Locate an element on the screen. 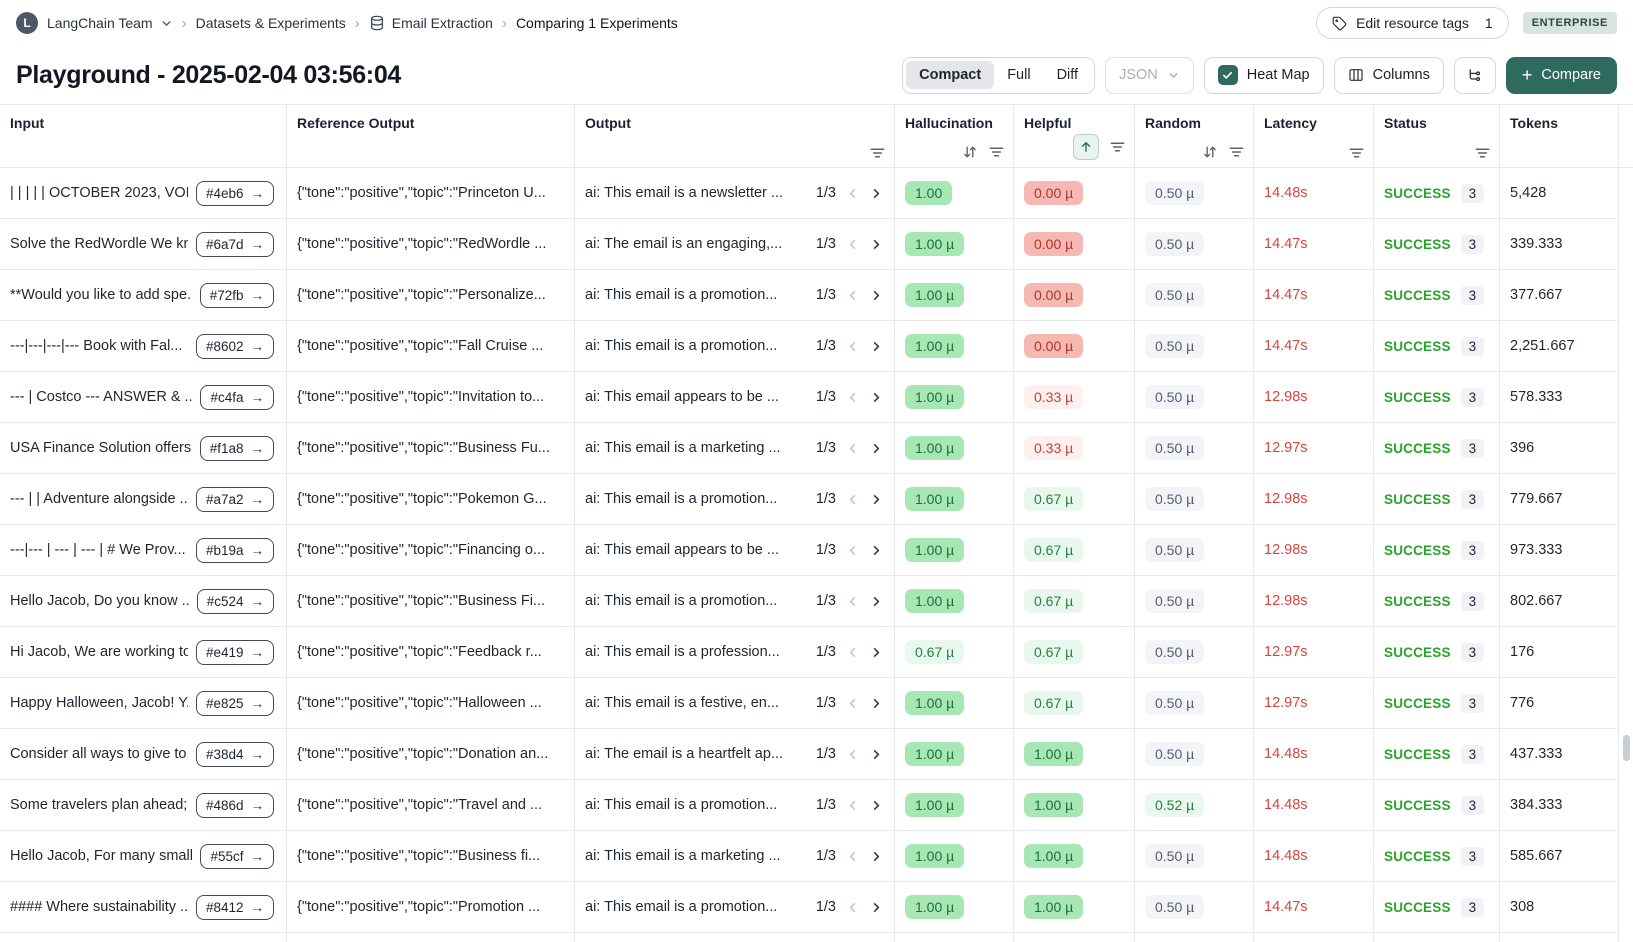 The image size is (1633, 942). view-mode-diff: Diff is located at coordinates (1067, 75).